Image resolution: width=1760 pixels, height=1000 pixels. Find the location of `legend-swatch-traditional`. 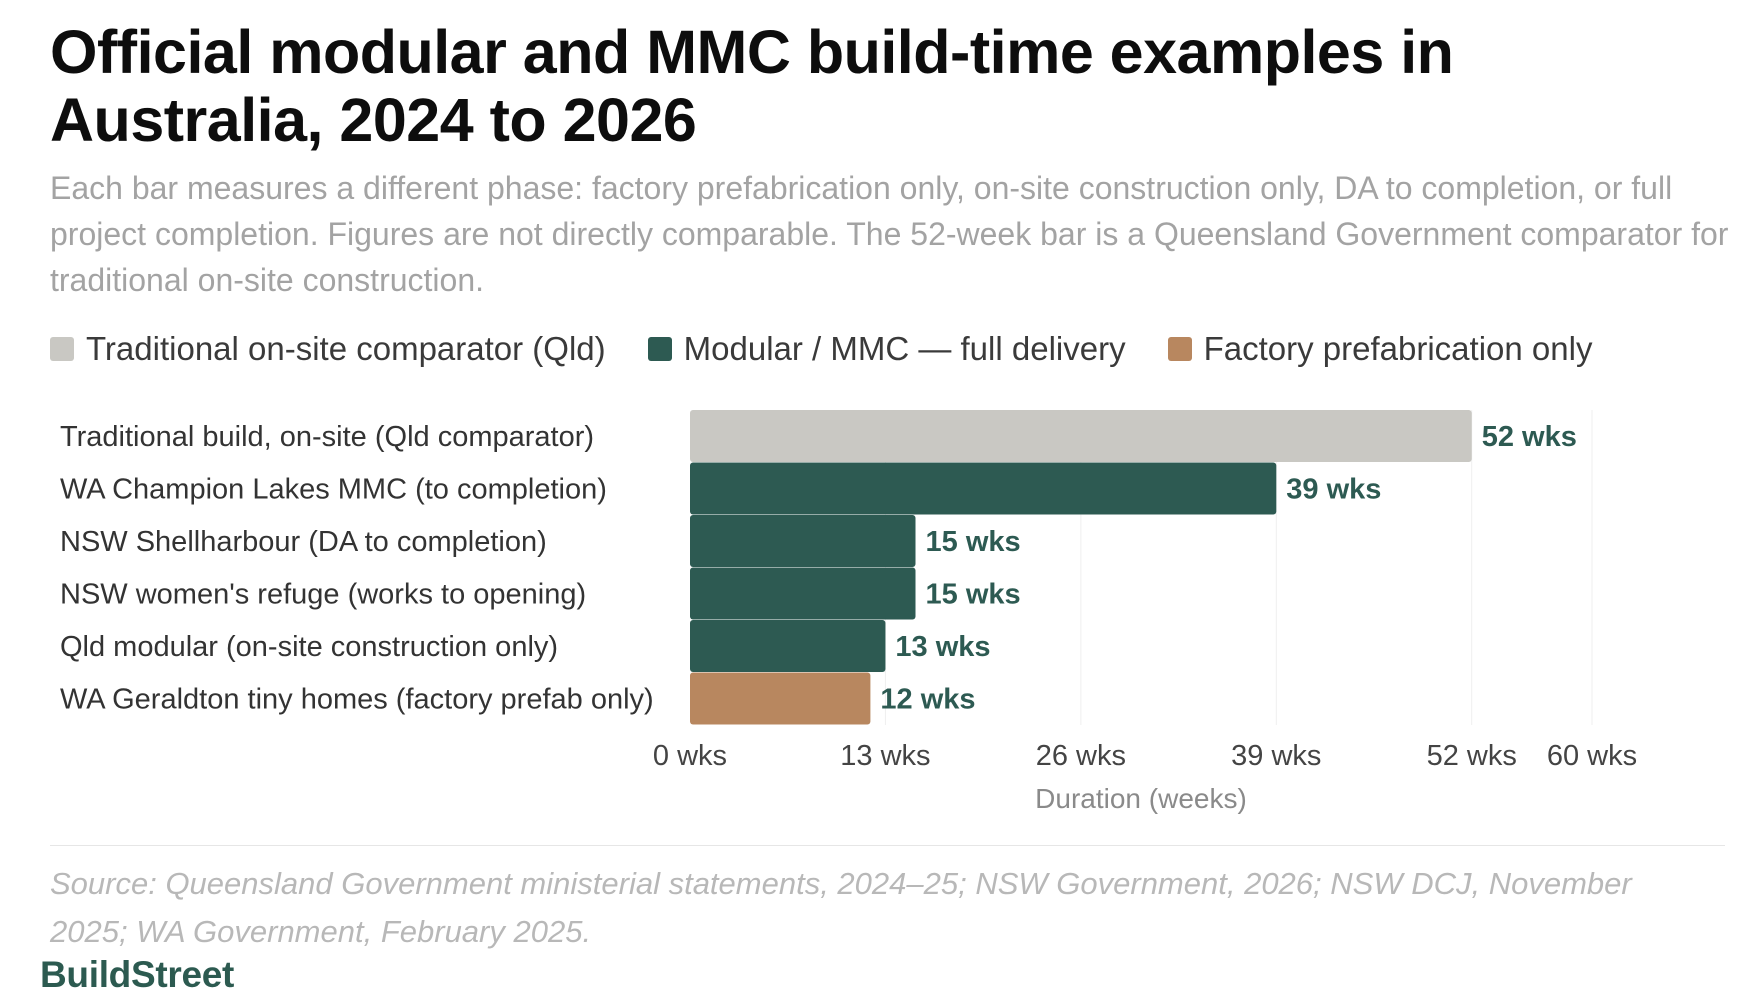

legend-swatch-traditional is located at coordinates (62, 349).